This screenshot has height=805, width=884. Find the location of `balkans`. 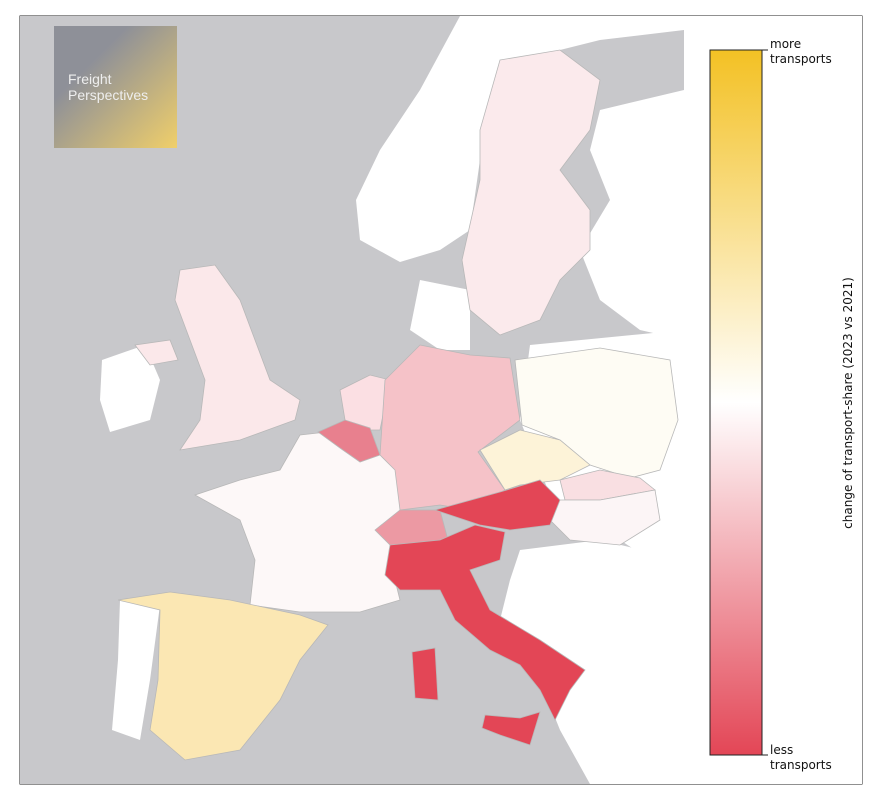

balkans is located at coordinates (592, 662).